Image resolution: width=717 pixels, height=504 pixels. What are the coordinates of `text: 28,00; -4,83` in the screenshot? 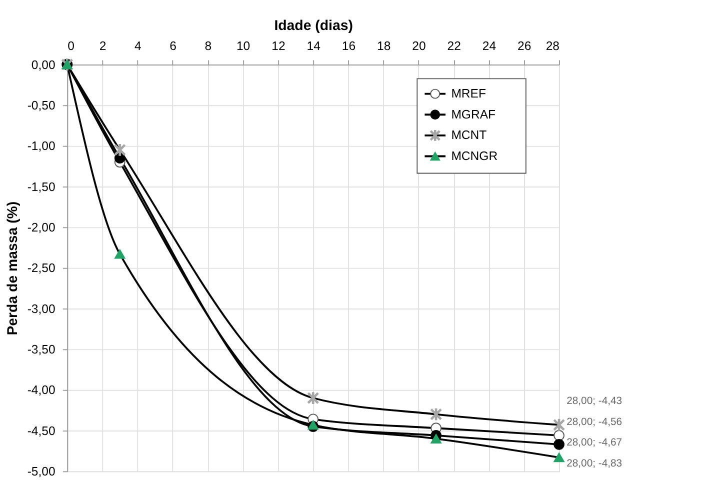 It's located at (594, 464).